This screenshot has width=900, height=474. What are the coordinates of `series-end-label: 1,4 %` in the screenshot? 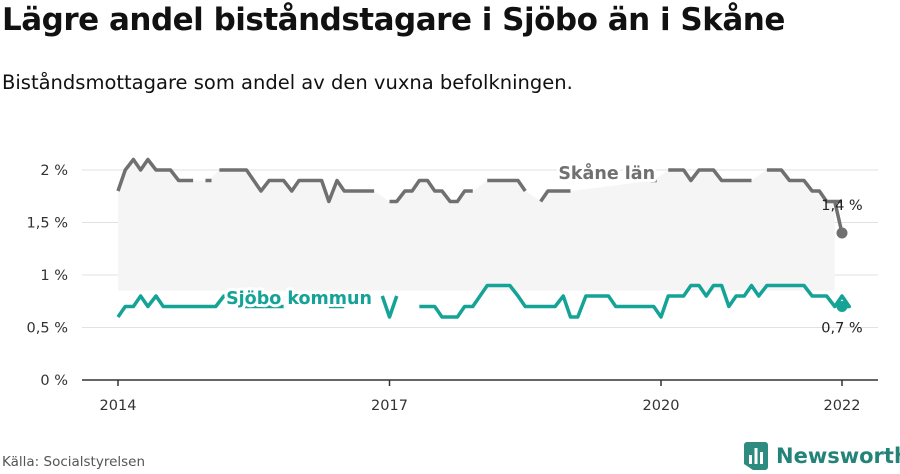 It's located at (841, 206).